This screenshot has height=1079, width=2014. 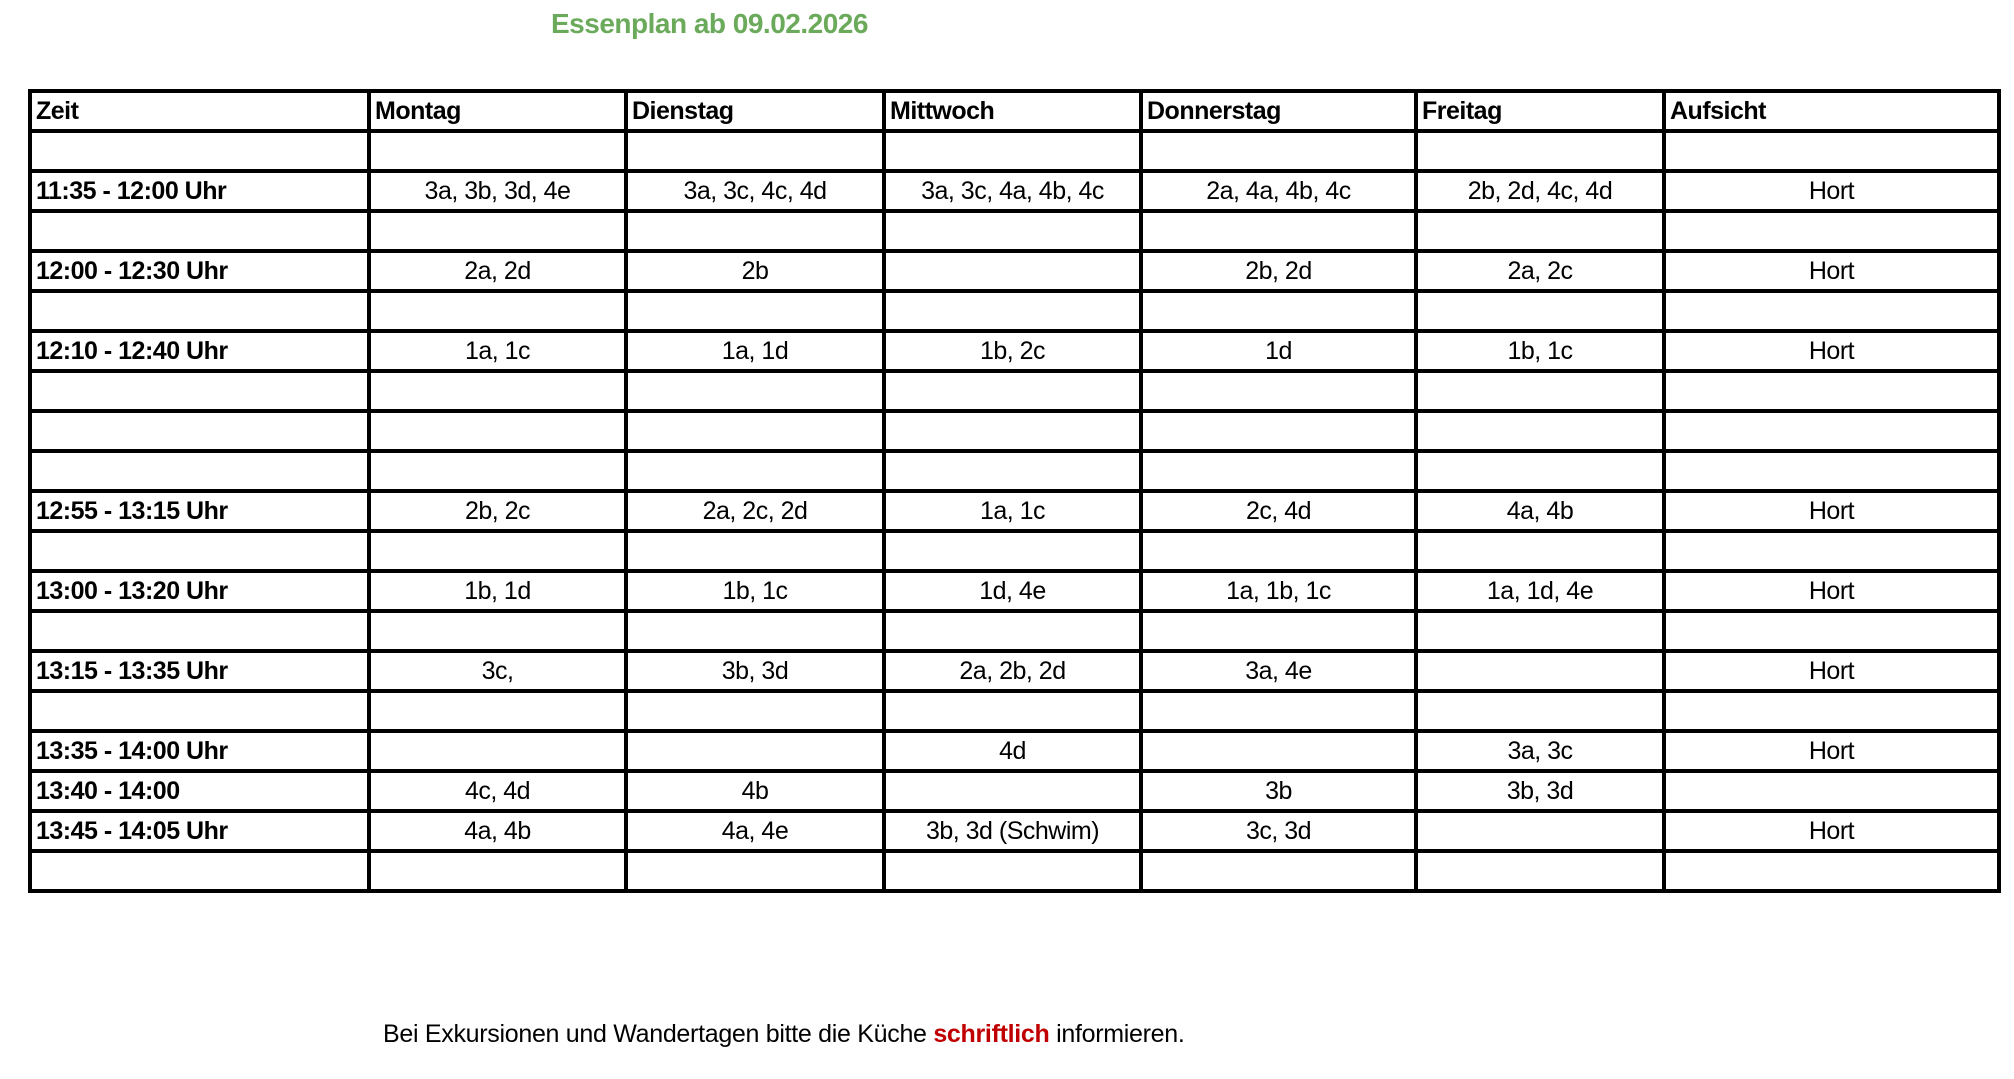 I want to click on table-cell: 1d, so click(x=1278, y=351).